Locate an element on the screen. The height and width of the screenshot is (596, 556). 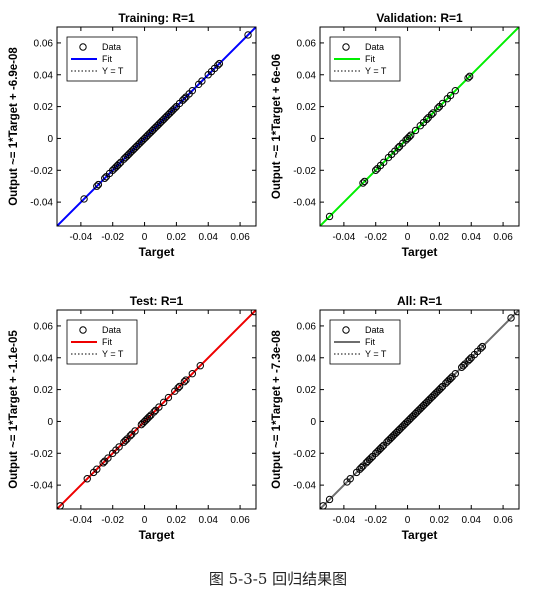
chart-title: All: R=1 is located at coordinates (419, 301).